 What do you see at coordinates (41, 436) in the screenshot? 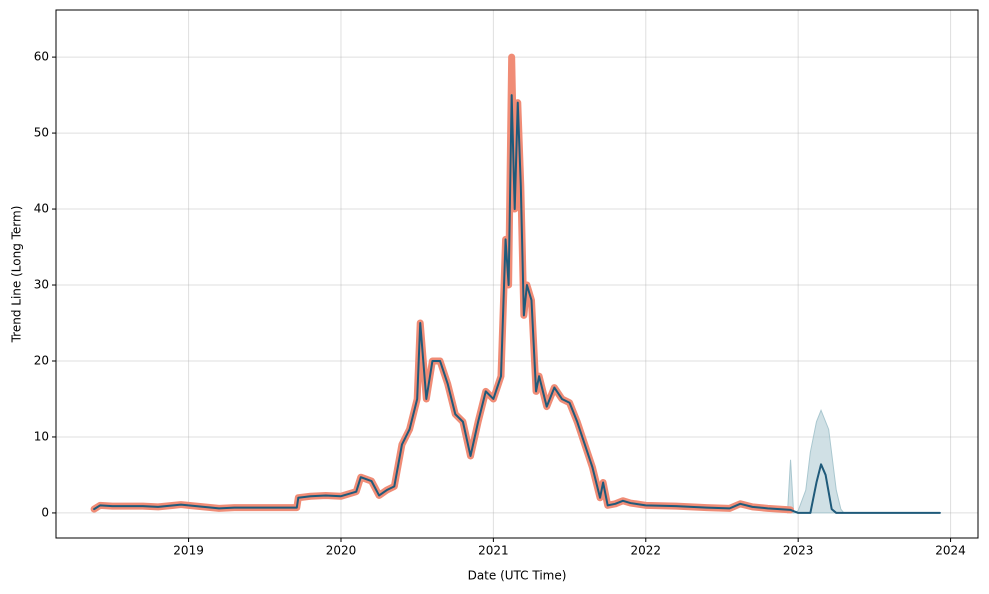
I see `y-tick-label: 10` at bounding box center [41, 436].